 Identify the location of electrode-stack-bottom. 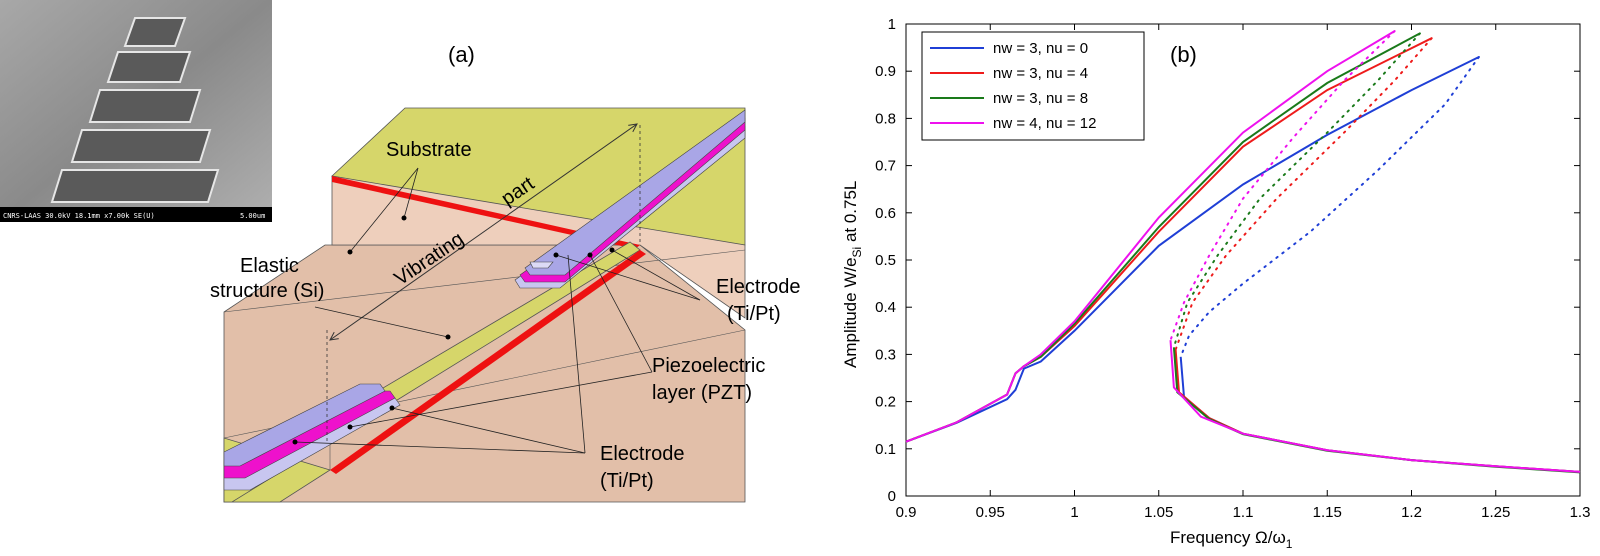
(312, 437).